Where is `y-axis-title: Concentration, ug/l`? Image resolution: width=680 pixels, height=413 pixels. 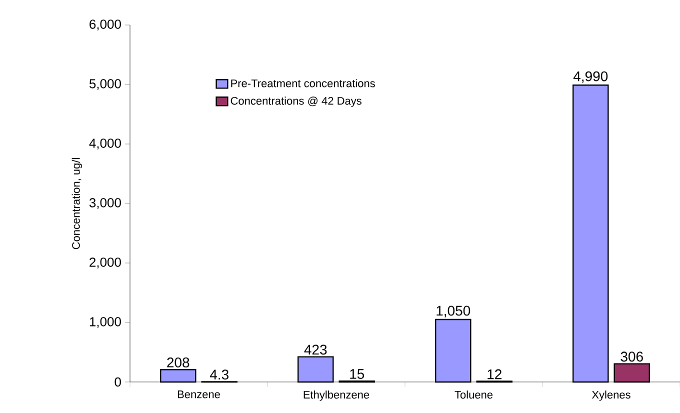
y-axis-title: Concentration, ug/l is located at coordinates (77, 204).